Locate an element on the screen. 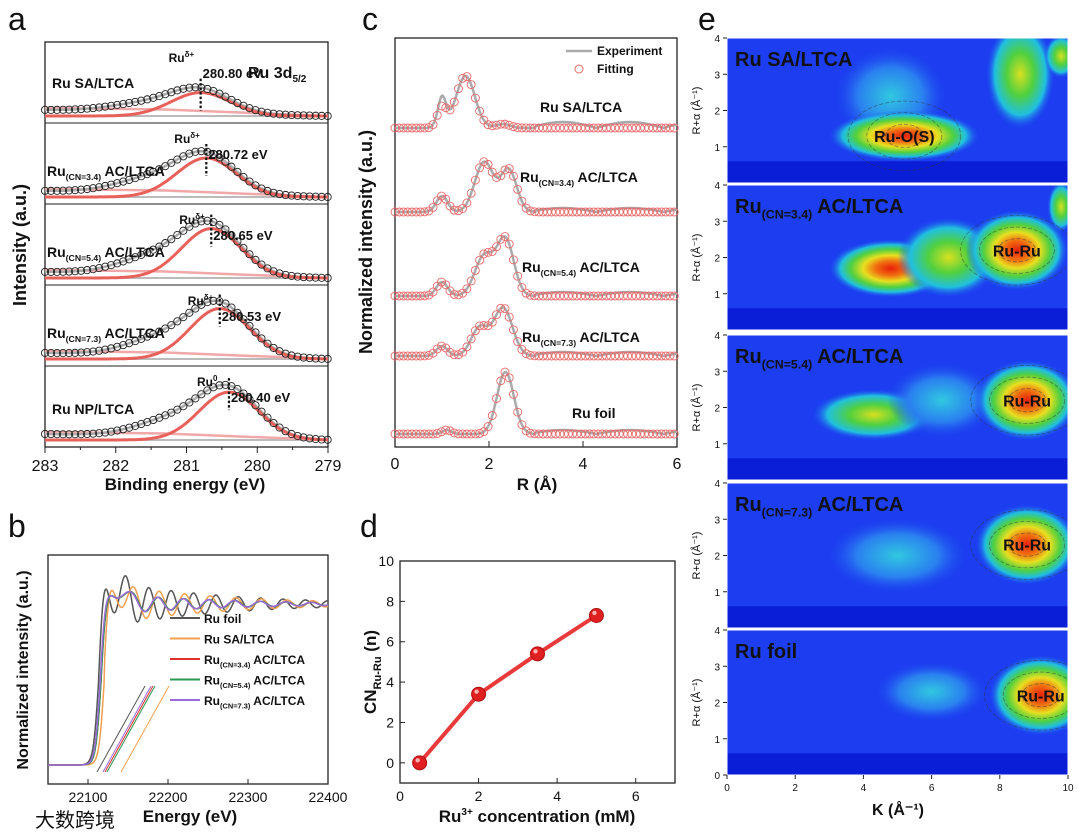 This screenshot has width=1080, height=838. label-part: (CN=5.4) is located at coordinates (84, 258).